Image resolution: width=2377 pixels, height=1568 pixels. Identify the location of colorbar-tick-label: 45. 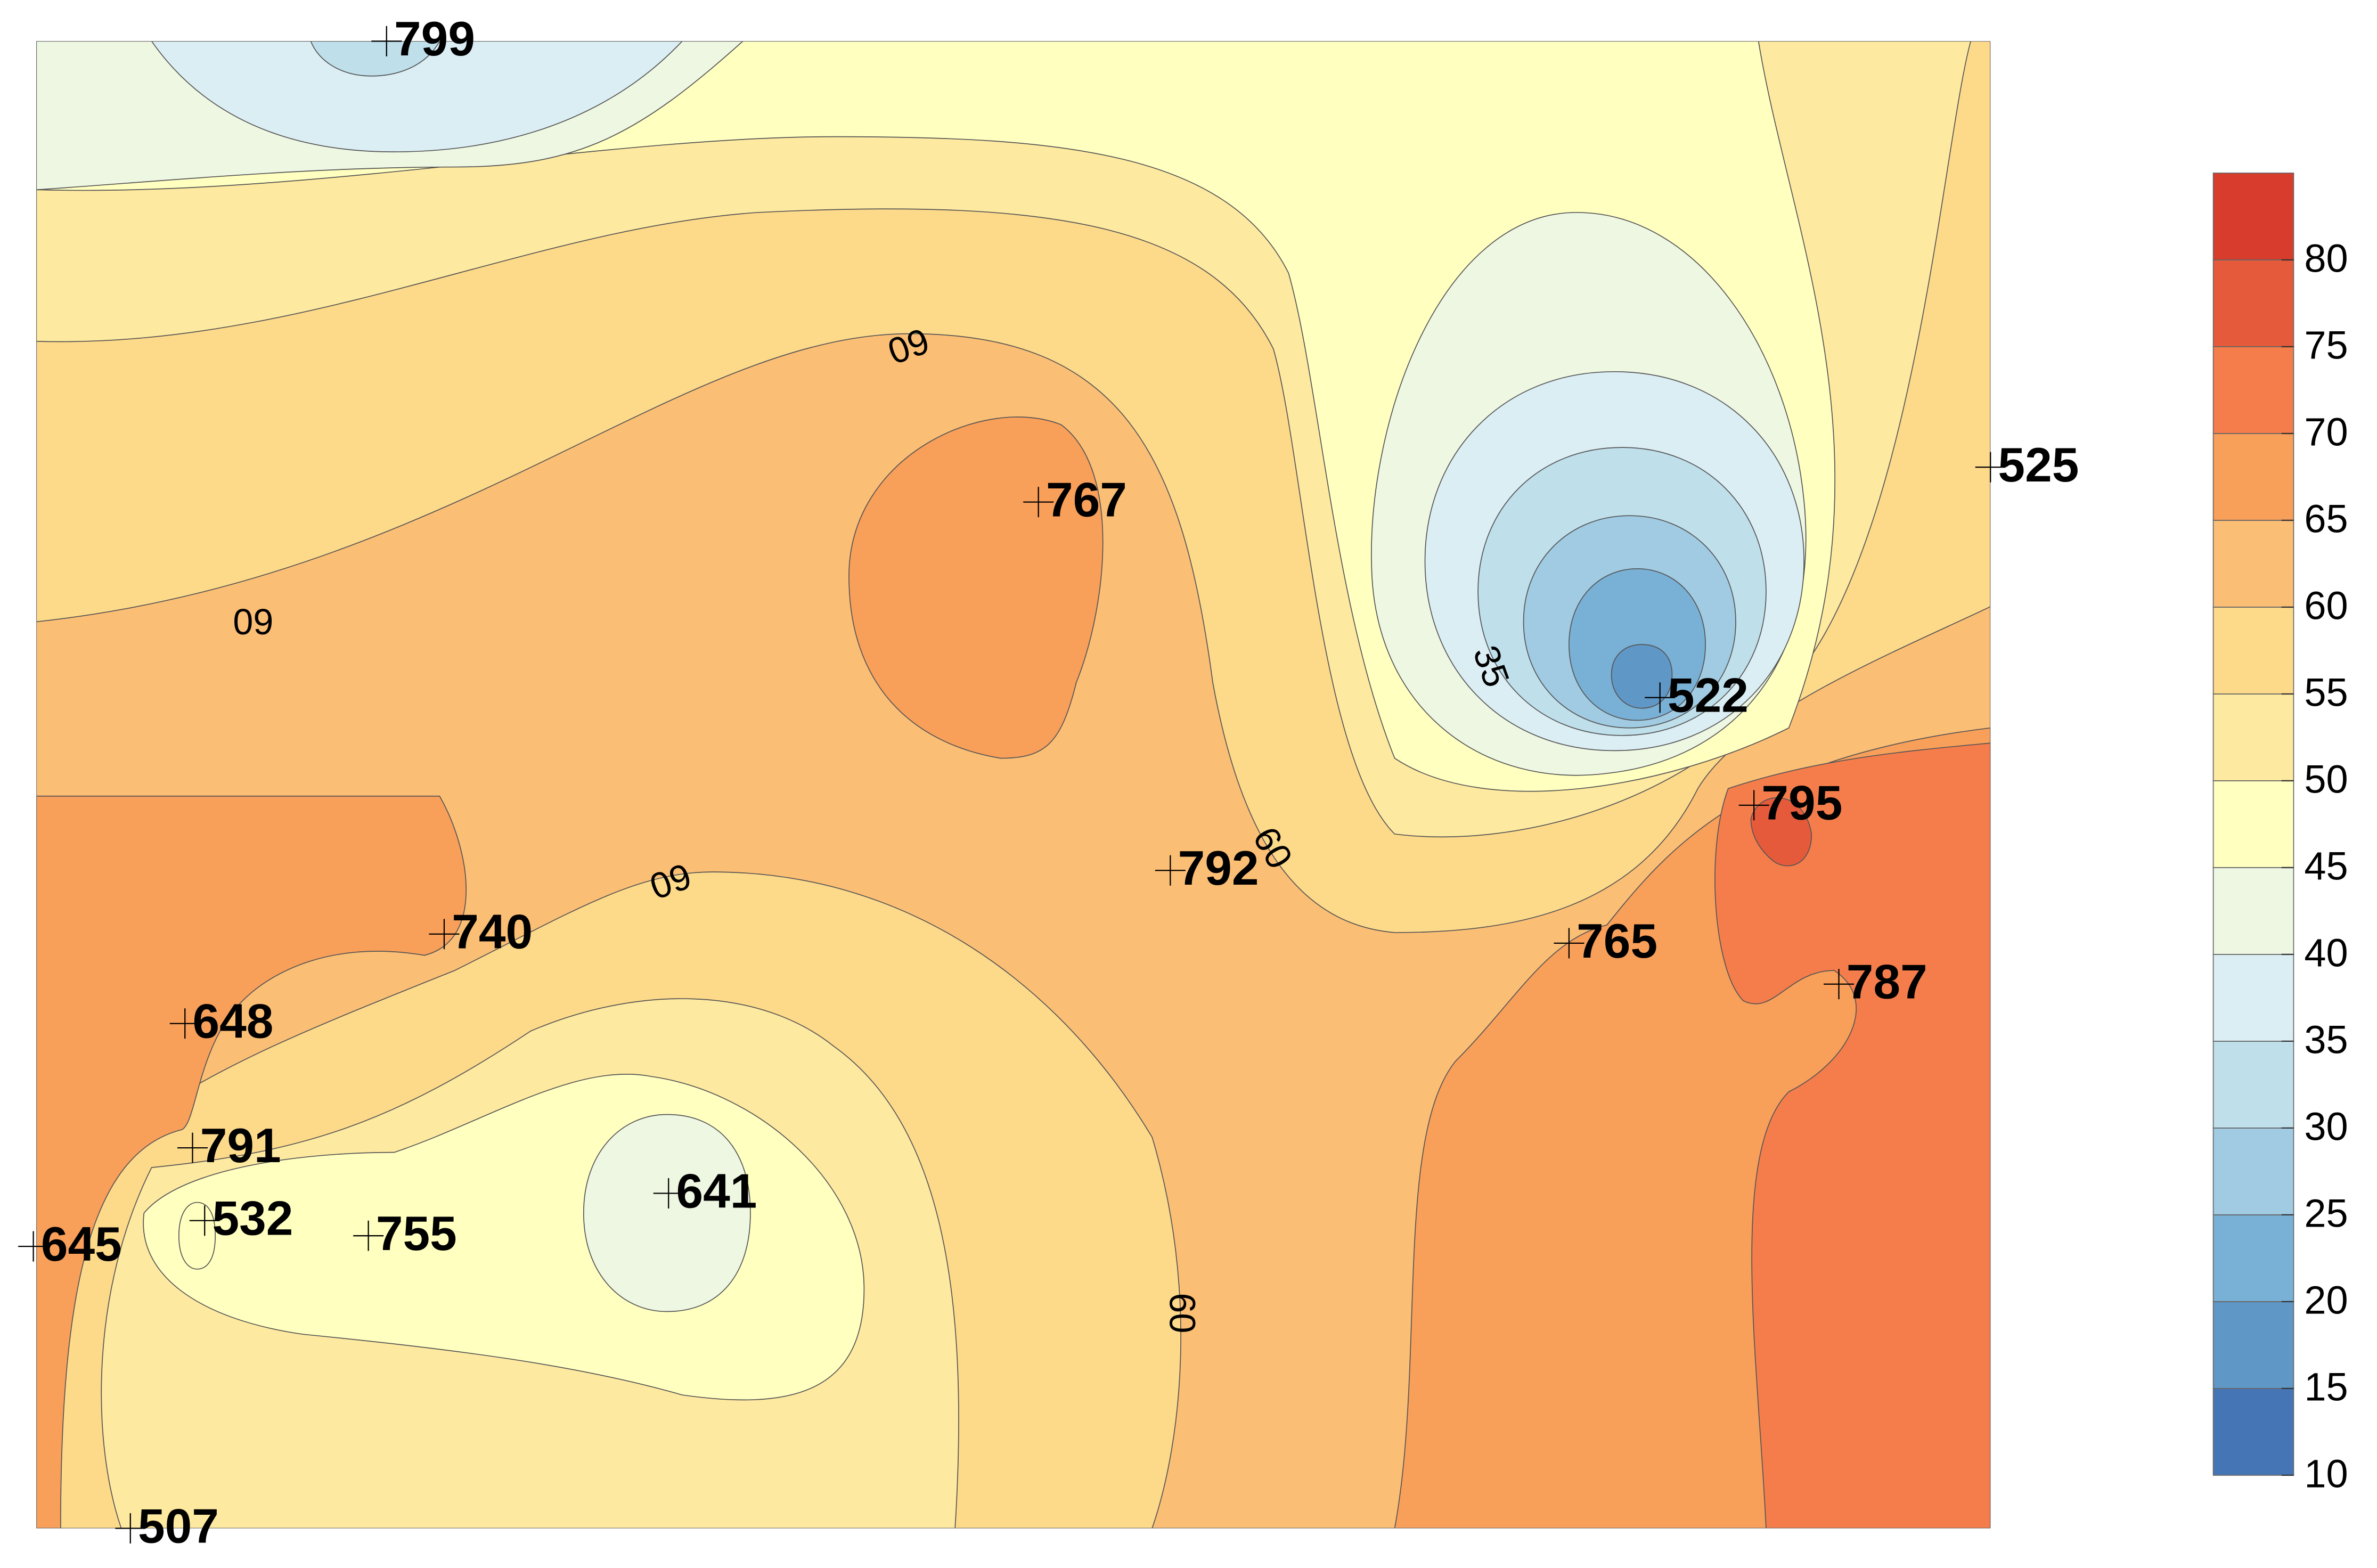
(2326, 866).